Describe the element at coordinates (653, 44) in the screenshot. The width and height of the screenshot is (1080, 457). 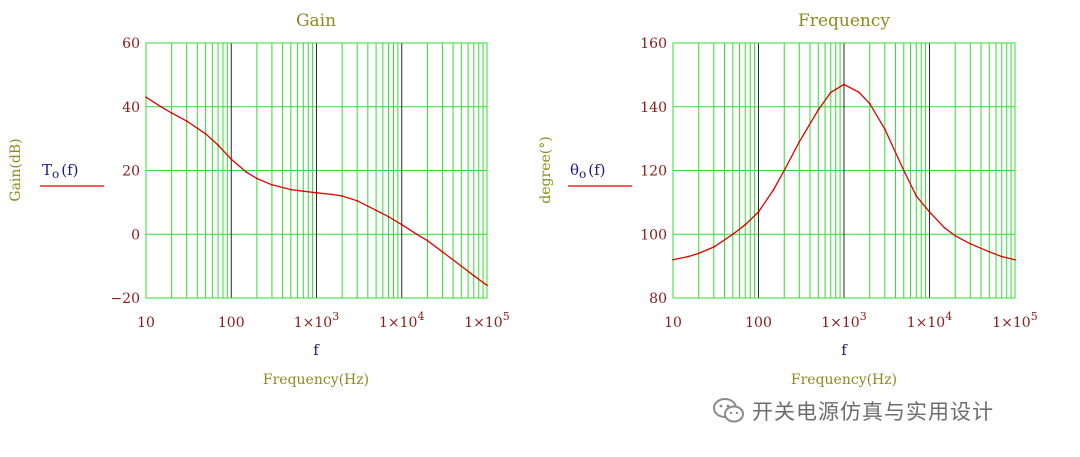
I see `y-tick-label: 160` at that location.